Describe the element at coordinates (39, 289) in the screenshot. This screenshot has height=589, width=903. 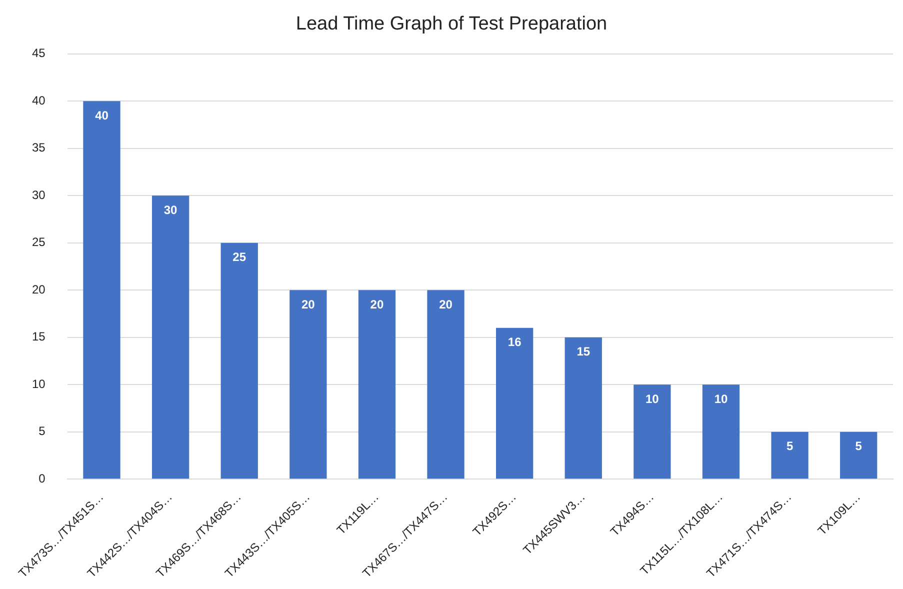
I see `y-tick-label: 20` at that location.